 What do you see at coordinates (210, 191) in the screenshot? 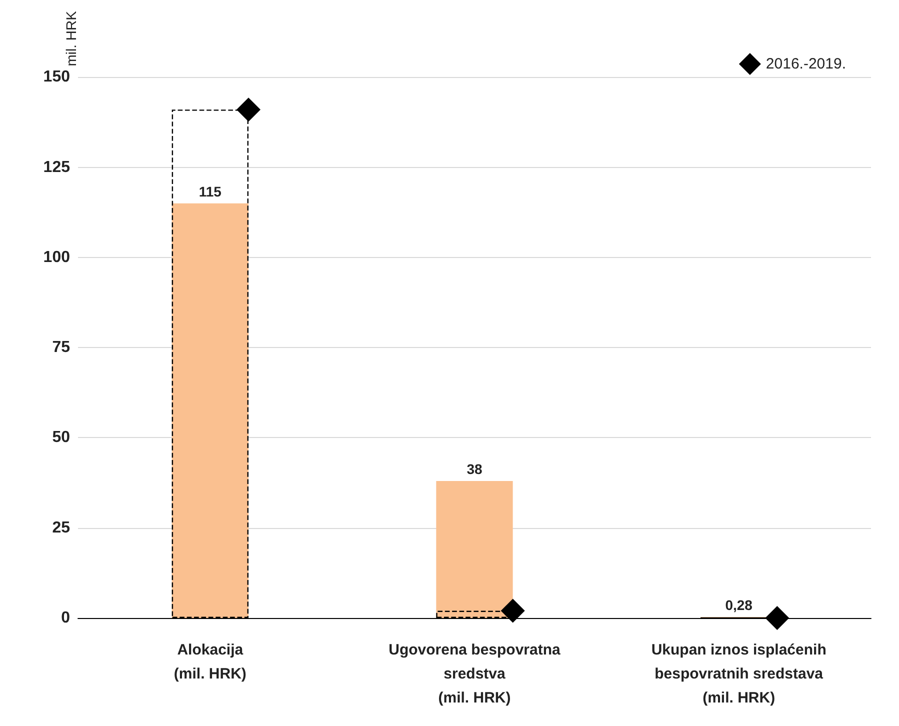
I see `data-label: 115` at bounding box center [210, 191].